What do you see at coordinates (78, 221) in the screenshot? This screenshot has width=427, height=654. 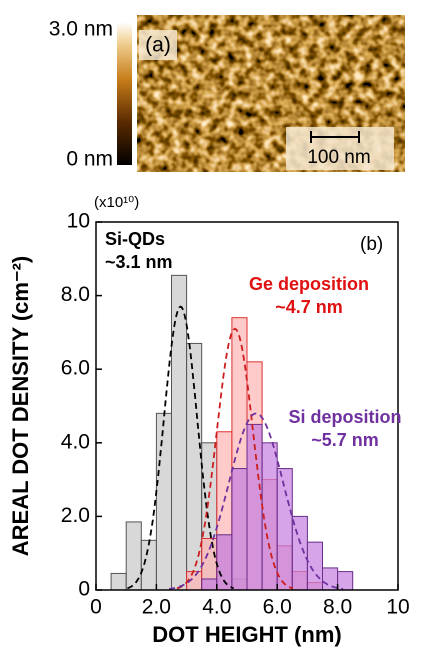 I see `y-tick-label: 10` at bounding box center [78, 221].